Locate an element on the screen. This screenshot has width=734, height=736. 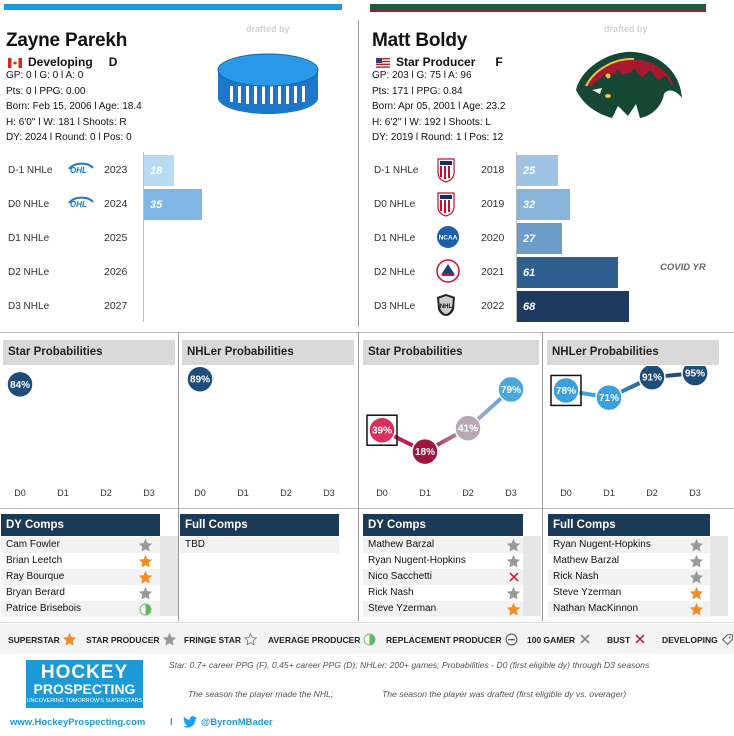
nhle-bar-value: 18 is located at coordinates (156, 170).